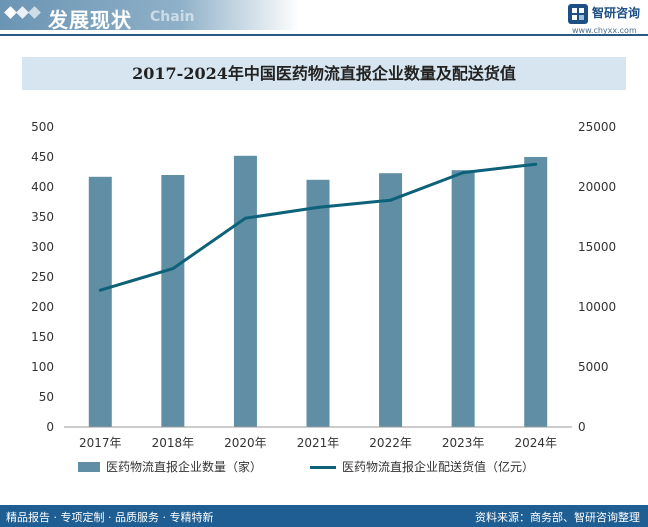  Describe the element at coordinates (597, 127) in the screenshot. I see `y-right-tick-label: 25000` at that location.